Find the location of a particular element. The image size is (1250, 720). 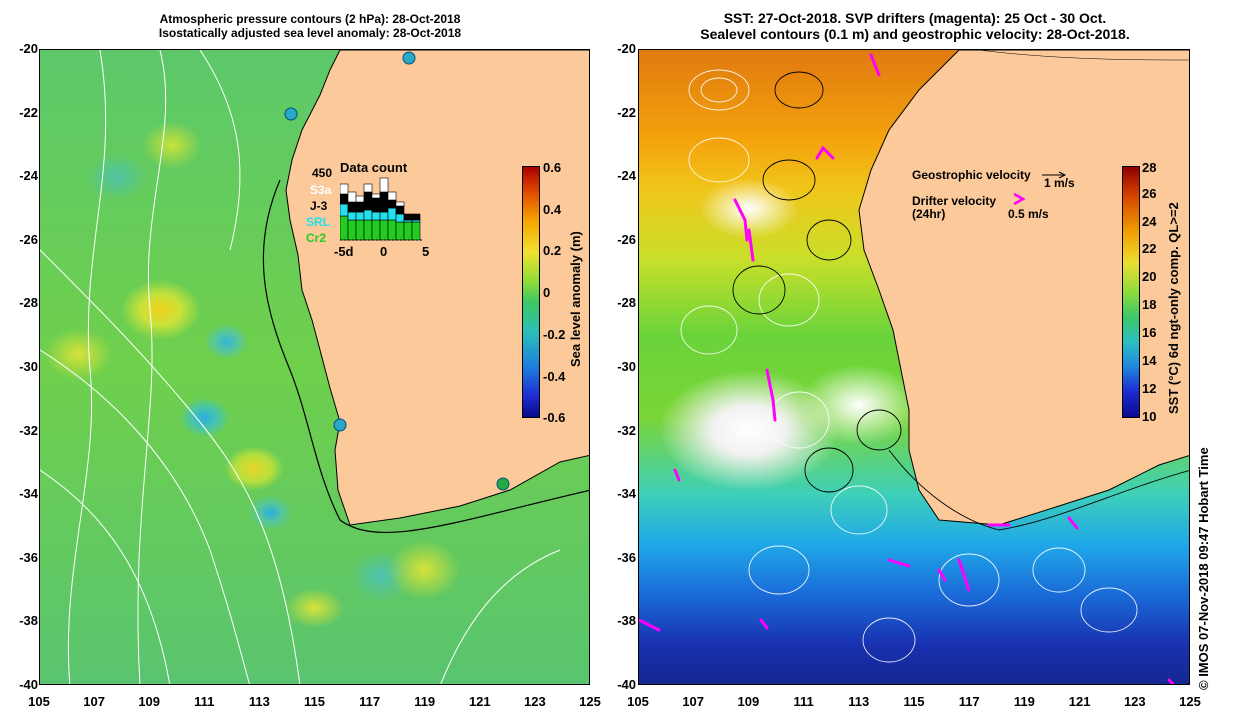

right_panel-y-tick: -24 is located at coordinates (626, 176).